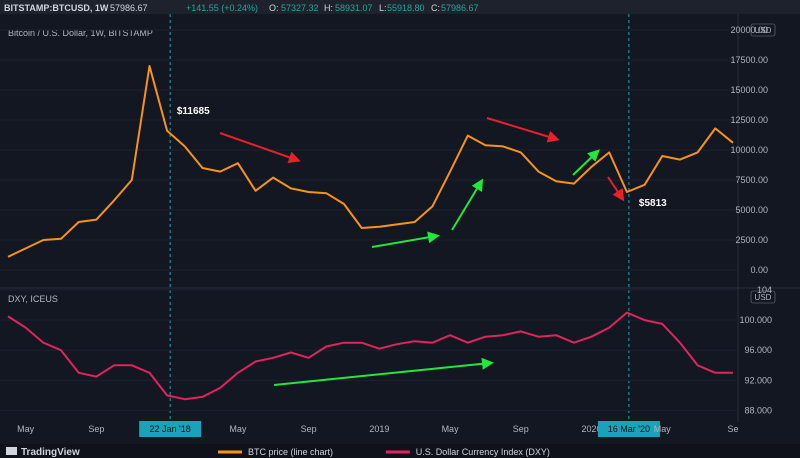  Describe the element at coordinates (758, 350) in the screenshot. I see `dxy-y-tick-label: 96.000` at that location.